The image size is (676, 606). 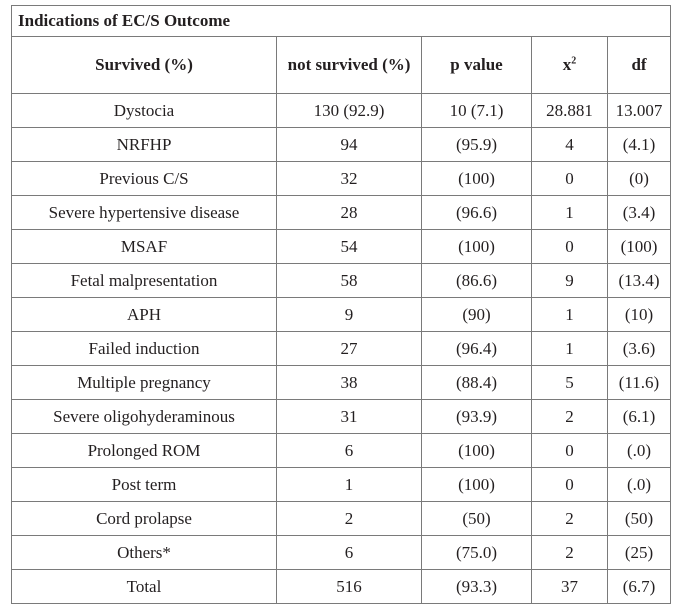 What do you see at coordinates (639, 212) in the screenshot?
I see `cell-df: (3.4)` at bounding box center [639, 212].